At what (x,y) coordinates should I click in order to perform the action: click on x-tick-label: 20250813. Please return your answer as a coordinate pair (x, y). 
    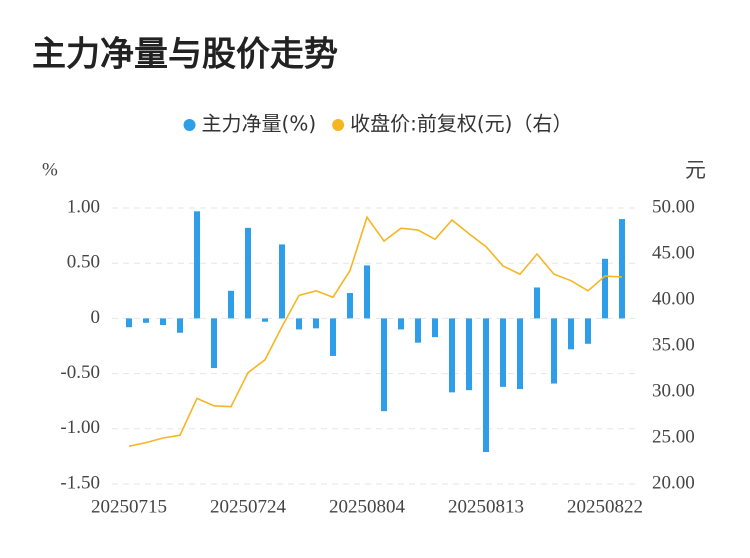
    Looking at the image, I should click on (486, 506).